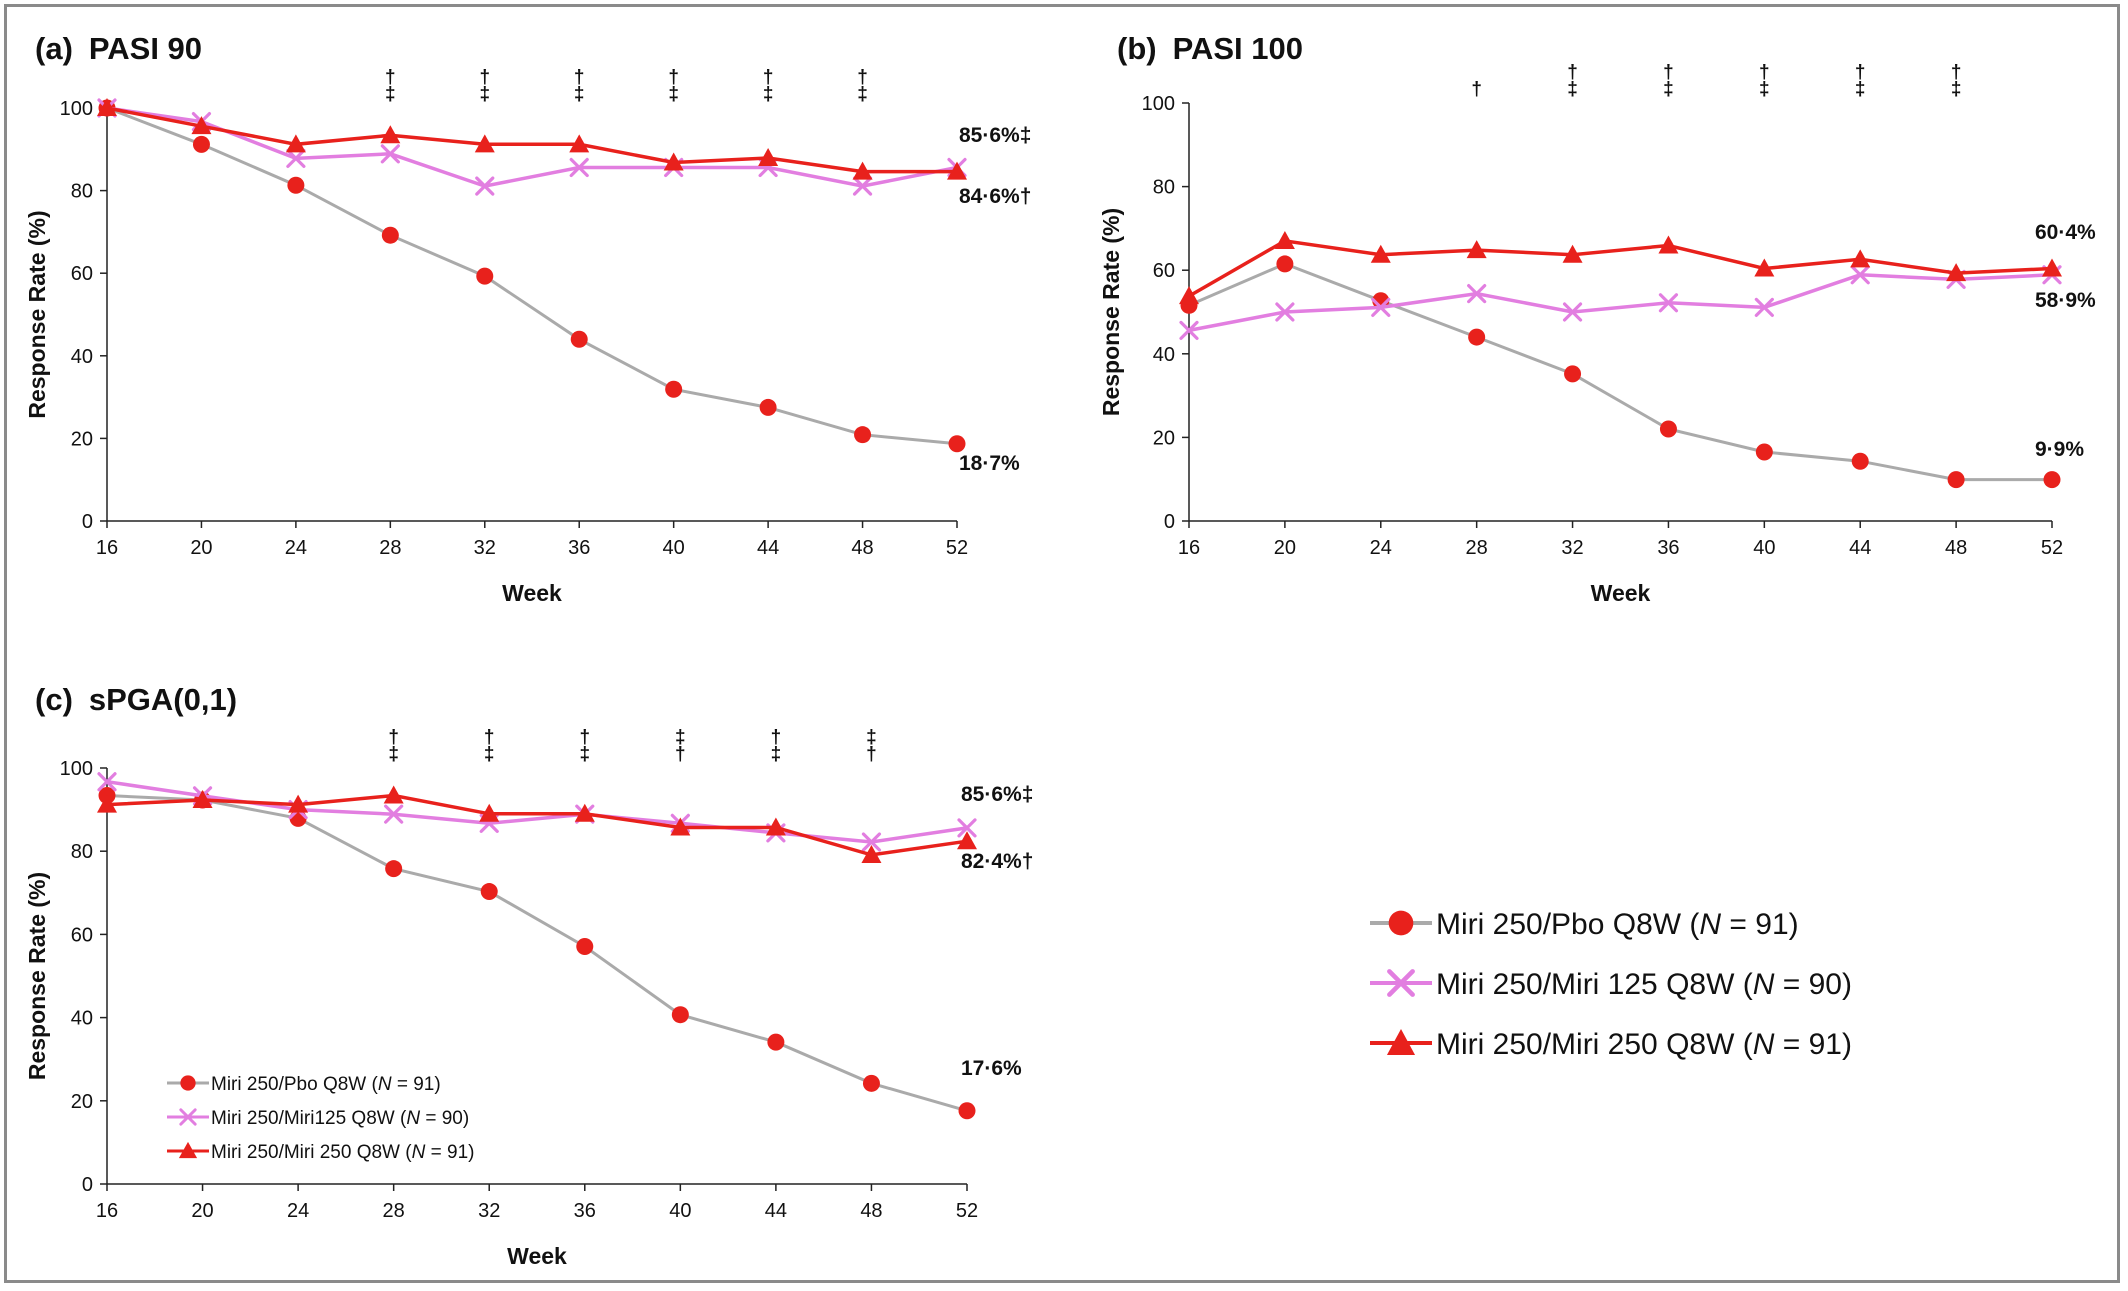 The width and height of the screenshot is (2128, 1291). What do you see at coordinates (2065, 232) in the screenshot?
I see `end-value-label: 60·4%` at bounding box center [2065, 232].